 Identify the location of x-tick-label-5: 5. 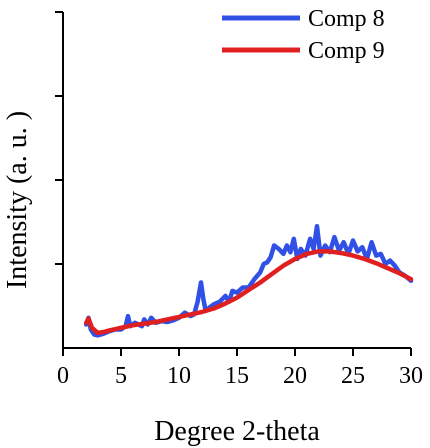
(121, 376).